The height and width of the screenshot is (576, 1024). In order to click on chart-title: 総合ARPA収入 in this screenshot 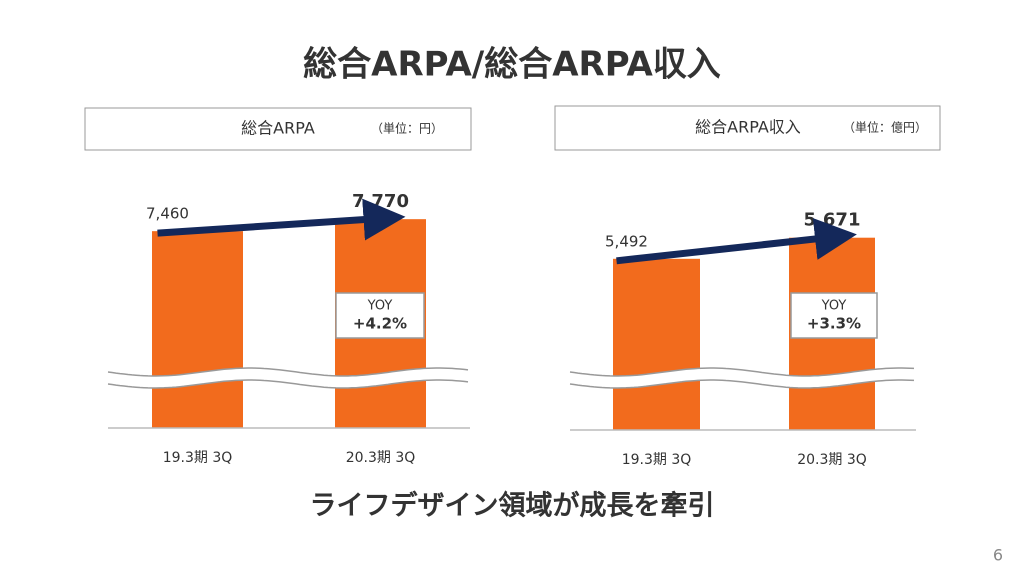, I will do `click(748, 127)`.